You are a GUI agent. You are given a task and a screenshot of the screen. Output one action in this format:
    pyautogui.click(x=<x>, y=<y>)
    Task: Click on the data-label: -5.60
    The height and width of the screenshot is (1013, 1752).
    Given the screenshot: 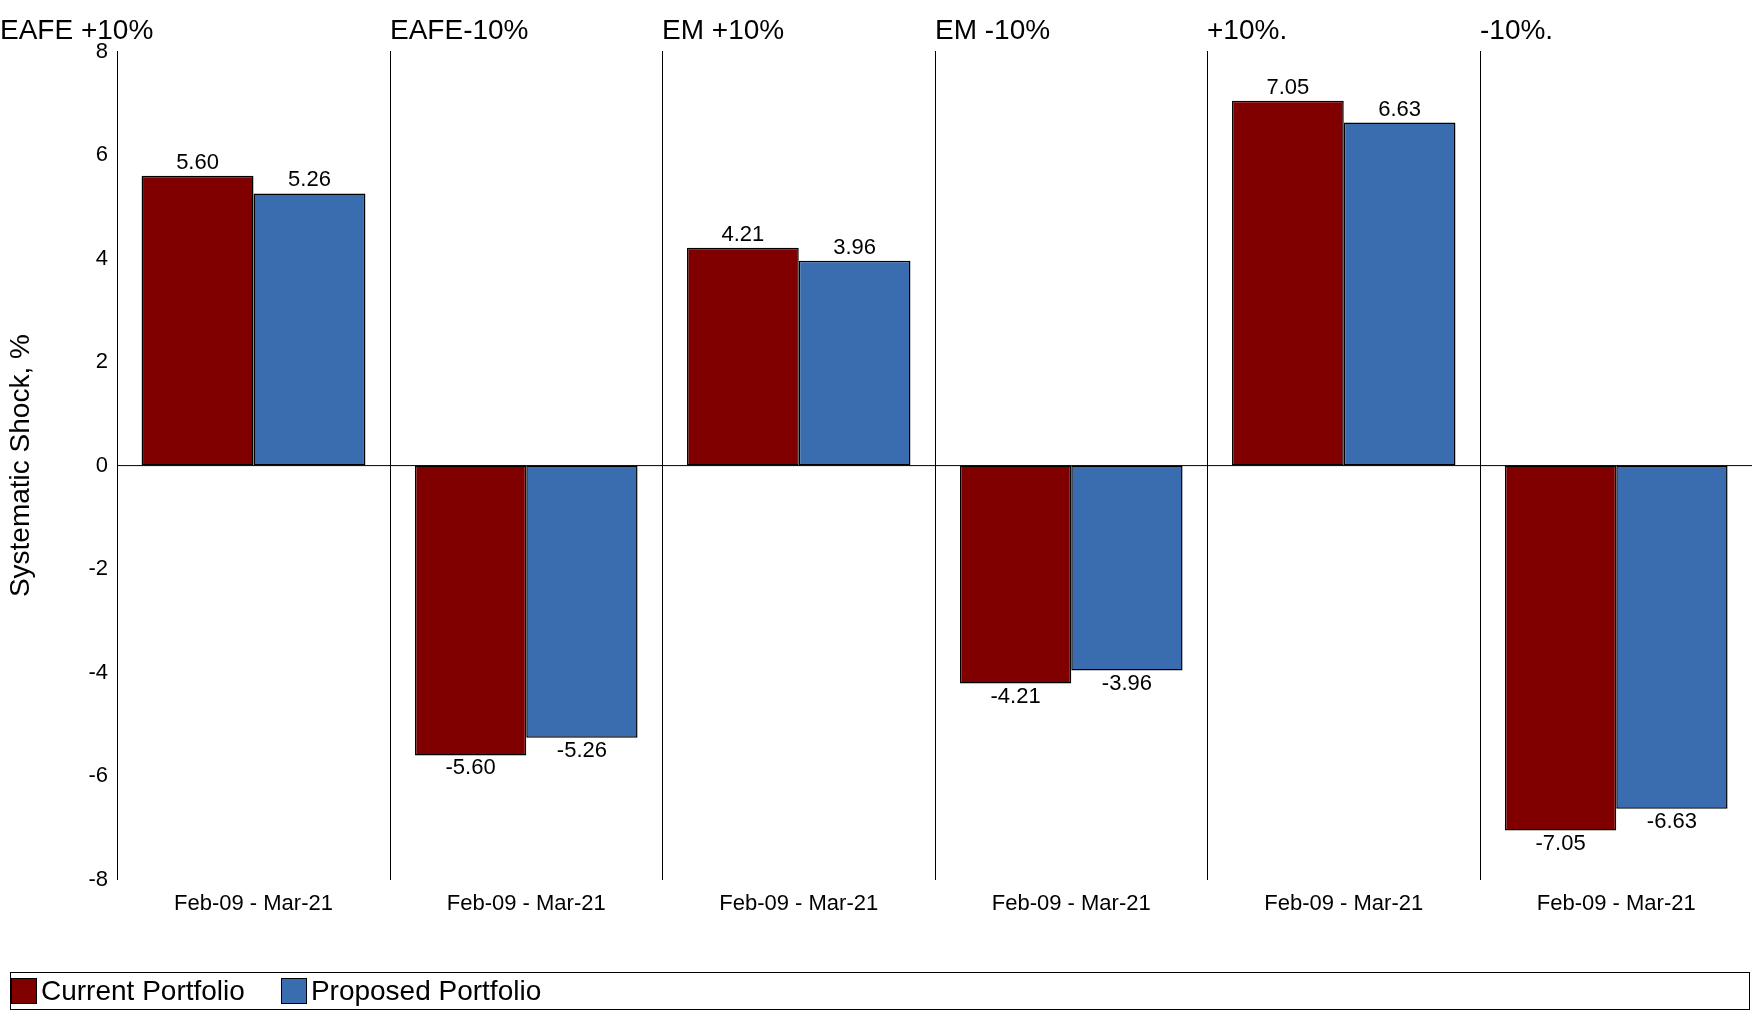 What is the action you would take?
    pyautogui.click(x=470, y=767)
    